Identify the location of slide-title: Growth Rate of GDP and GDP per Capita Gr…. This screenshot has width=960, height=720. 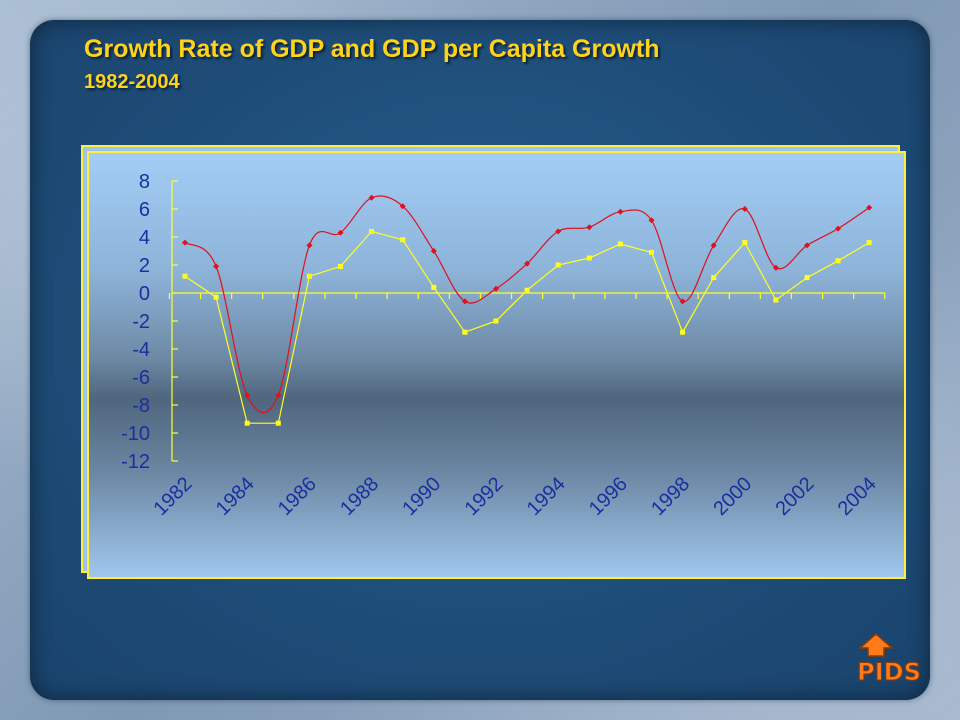
(372, 49).